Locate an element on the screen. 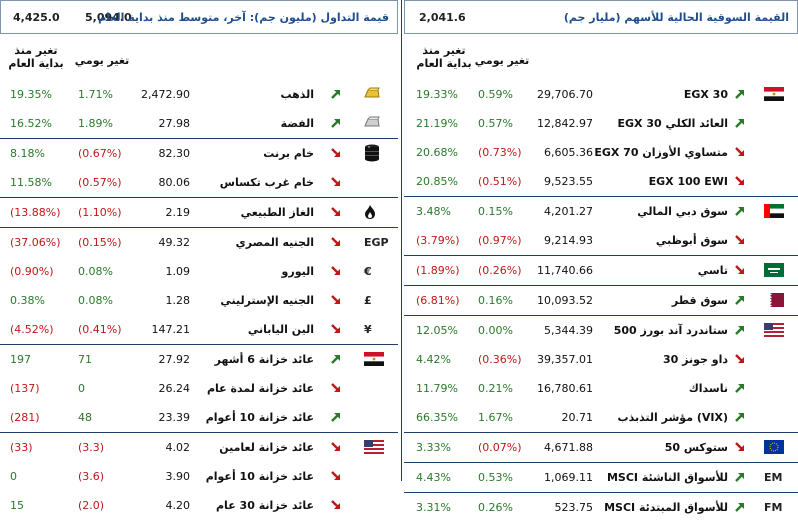  currency-symbol-icon: EGP is located at coordinates (376, 242).